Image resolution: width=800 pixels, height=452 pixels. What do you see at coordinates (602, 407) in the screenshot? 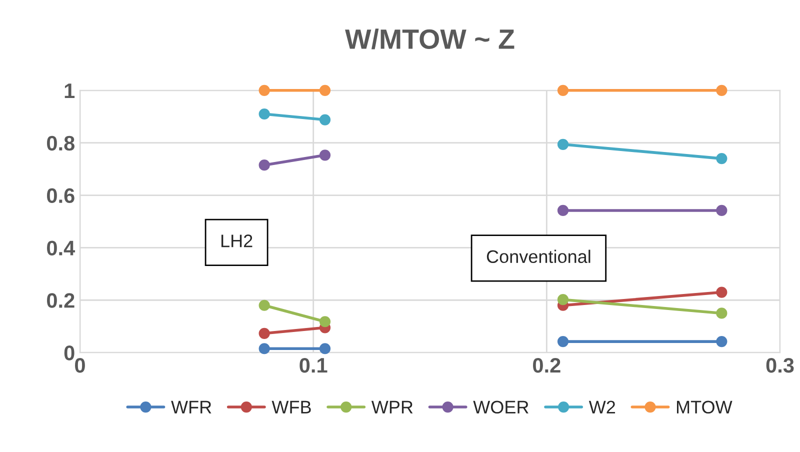
I see `legend-label: W2` at bounding box center [602, 407].